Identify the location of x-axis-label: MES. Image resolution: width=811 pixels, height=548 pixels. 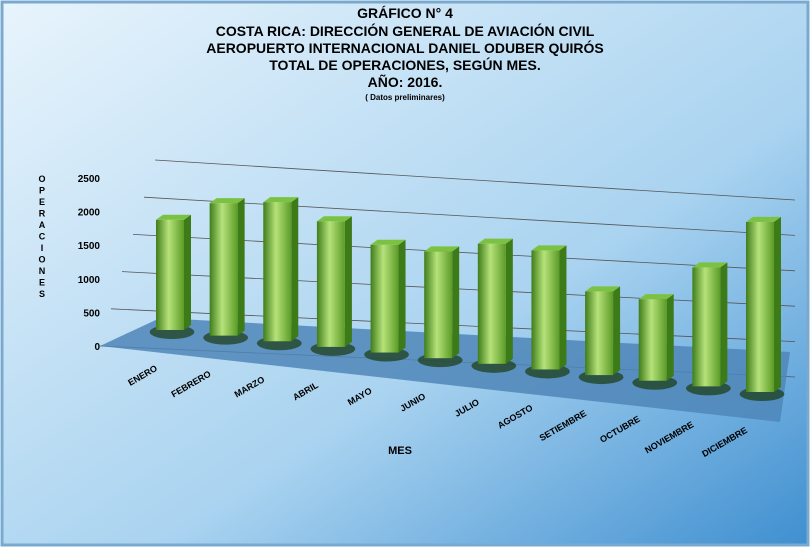
(400, 451).